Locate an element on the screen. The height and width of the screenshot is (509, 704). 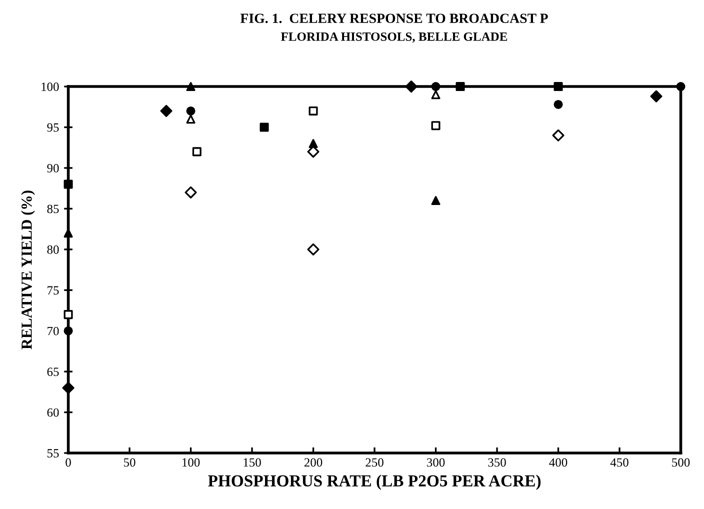
x-tick-label: 100 is located at coordinates (191, 462).